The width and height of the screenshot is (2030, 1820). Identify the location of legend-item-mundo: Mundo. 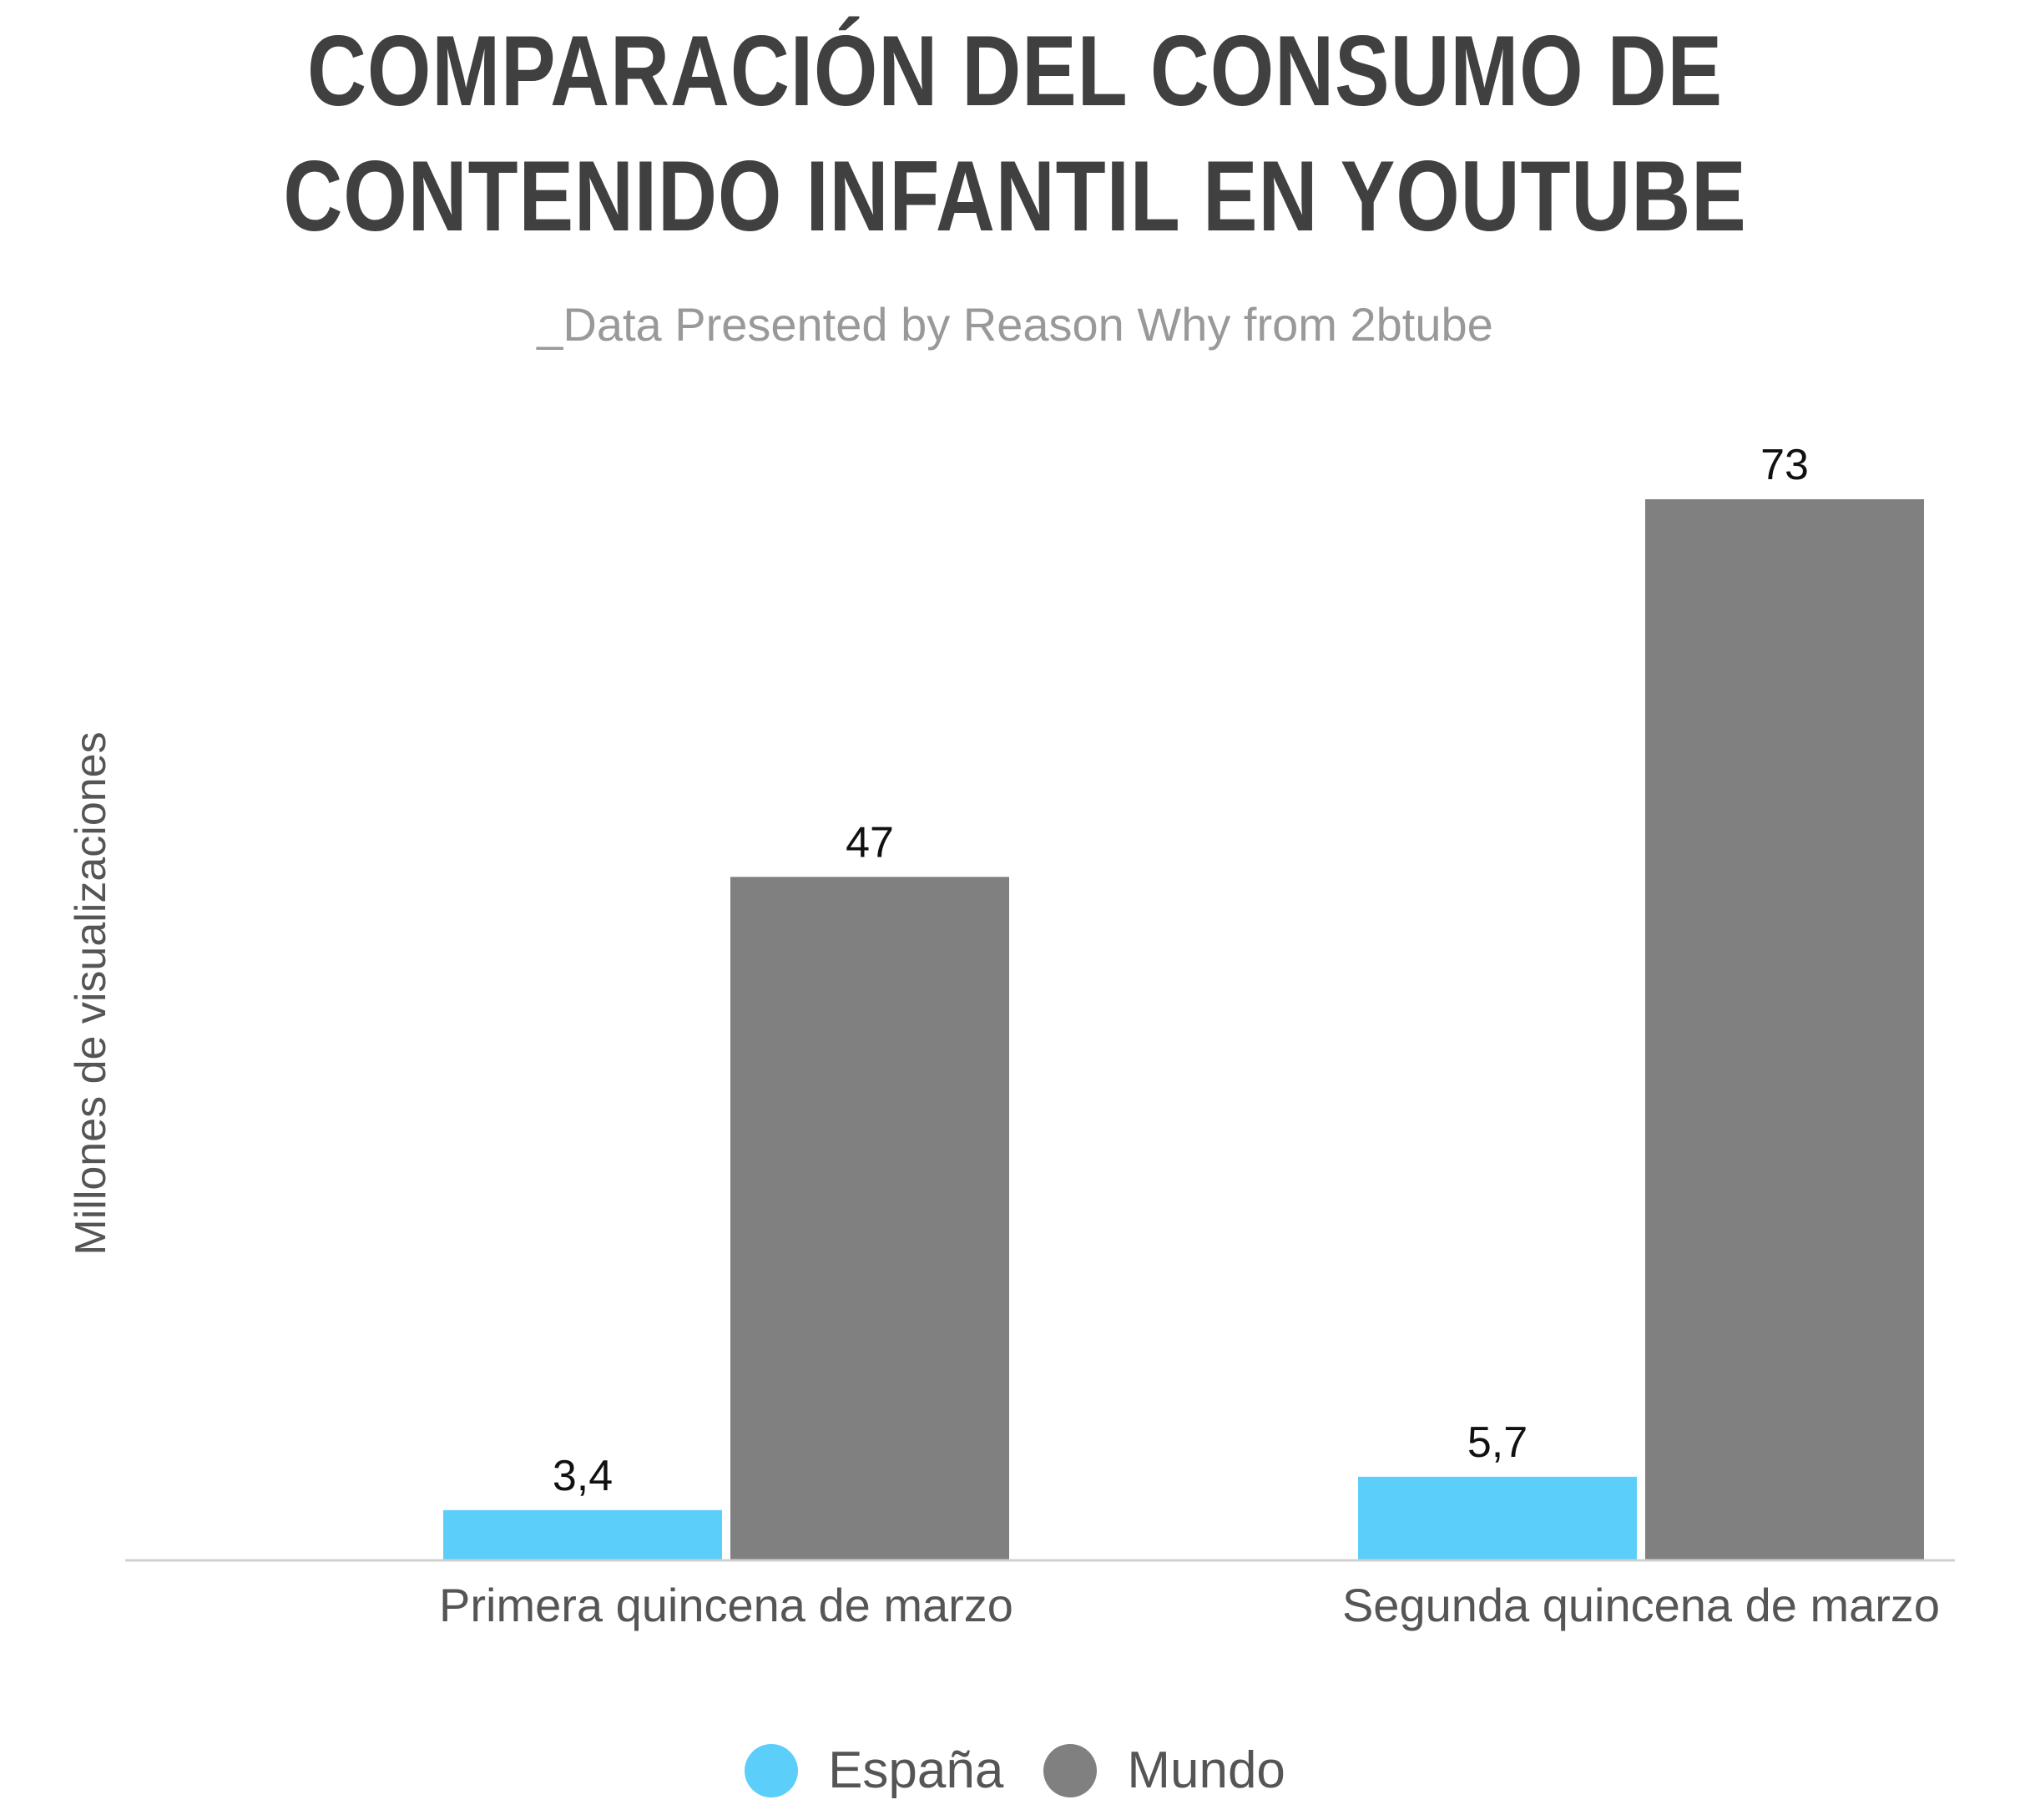
(1164, 1770).